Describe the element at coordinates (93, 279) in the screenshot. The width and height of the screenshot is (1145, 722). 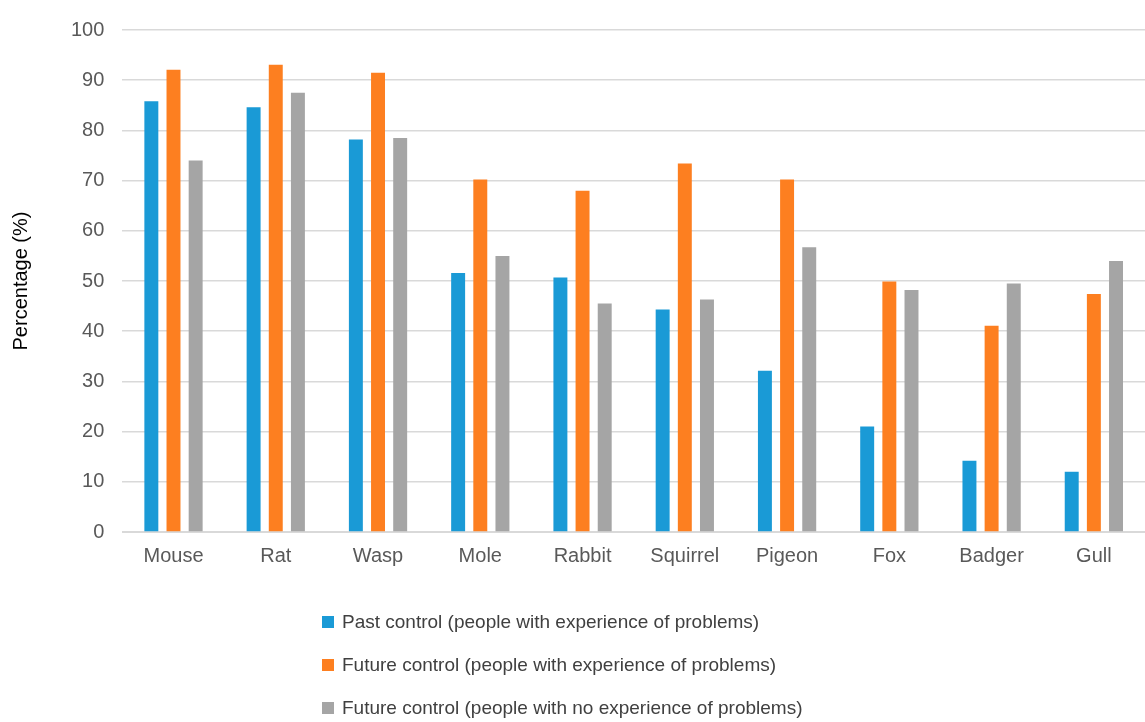
I see `y-tick-label: 50` at that location.